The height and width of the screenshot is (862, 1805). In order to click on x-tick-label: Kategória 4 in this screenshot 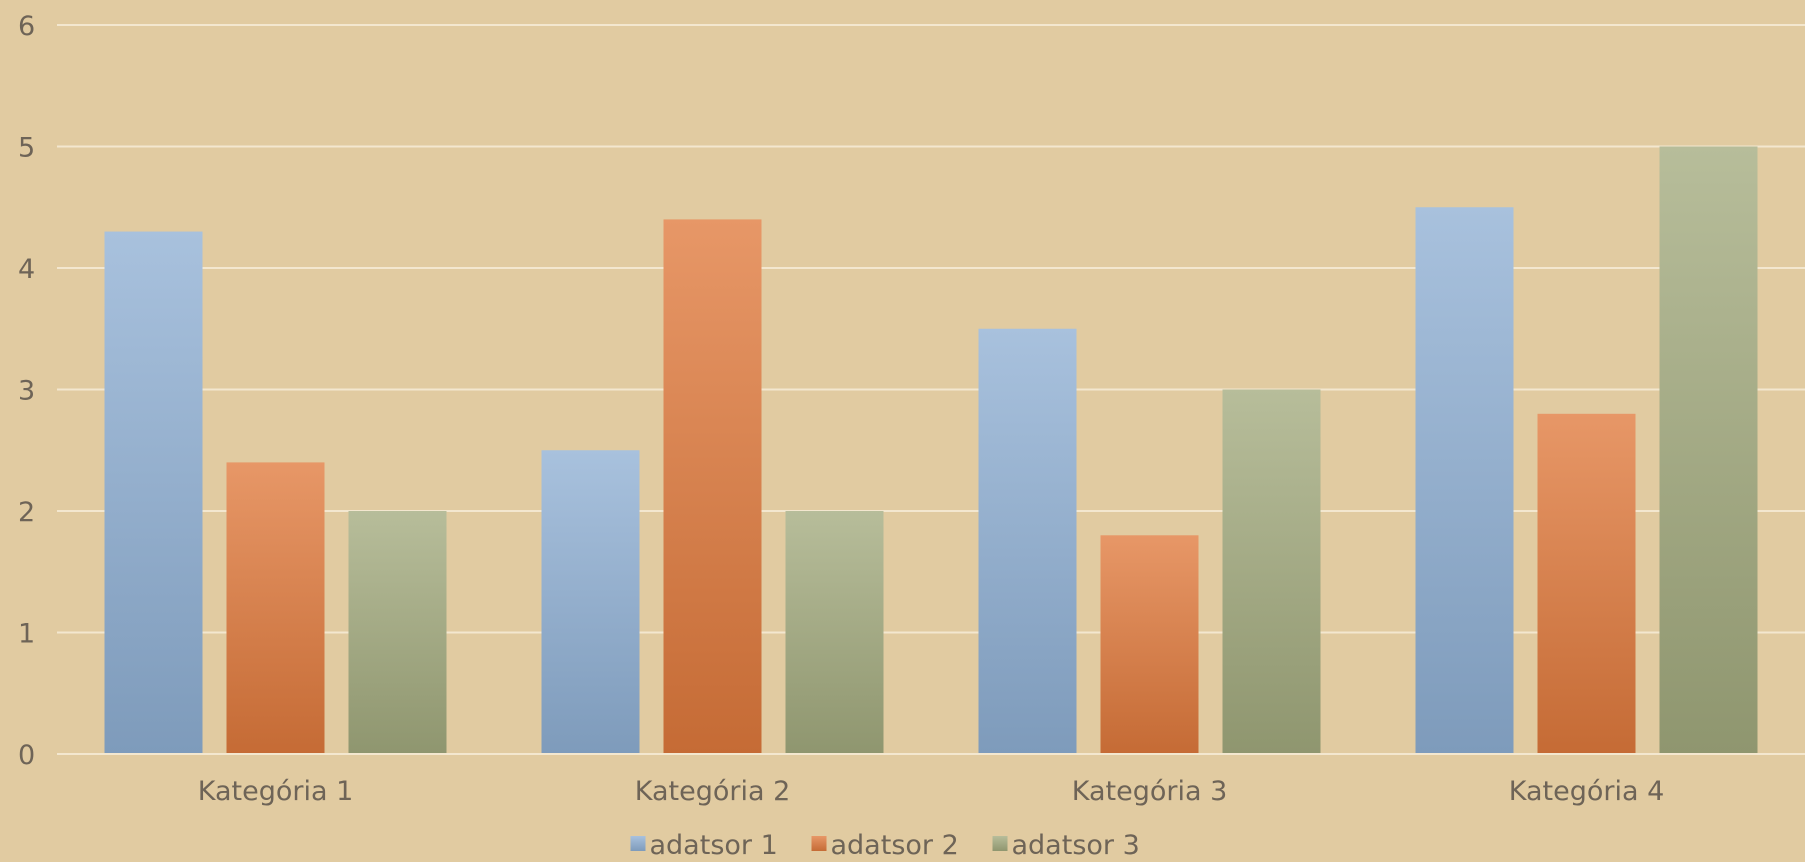, I will do `click(1587, 791)`.